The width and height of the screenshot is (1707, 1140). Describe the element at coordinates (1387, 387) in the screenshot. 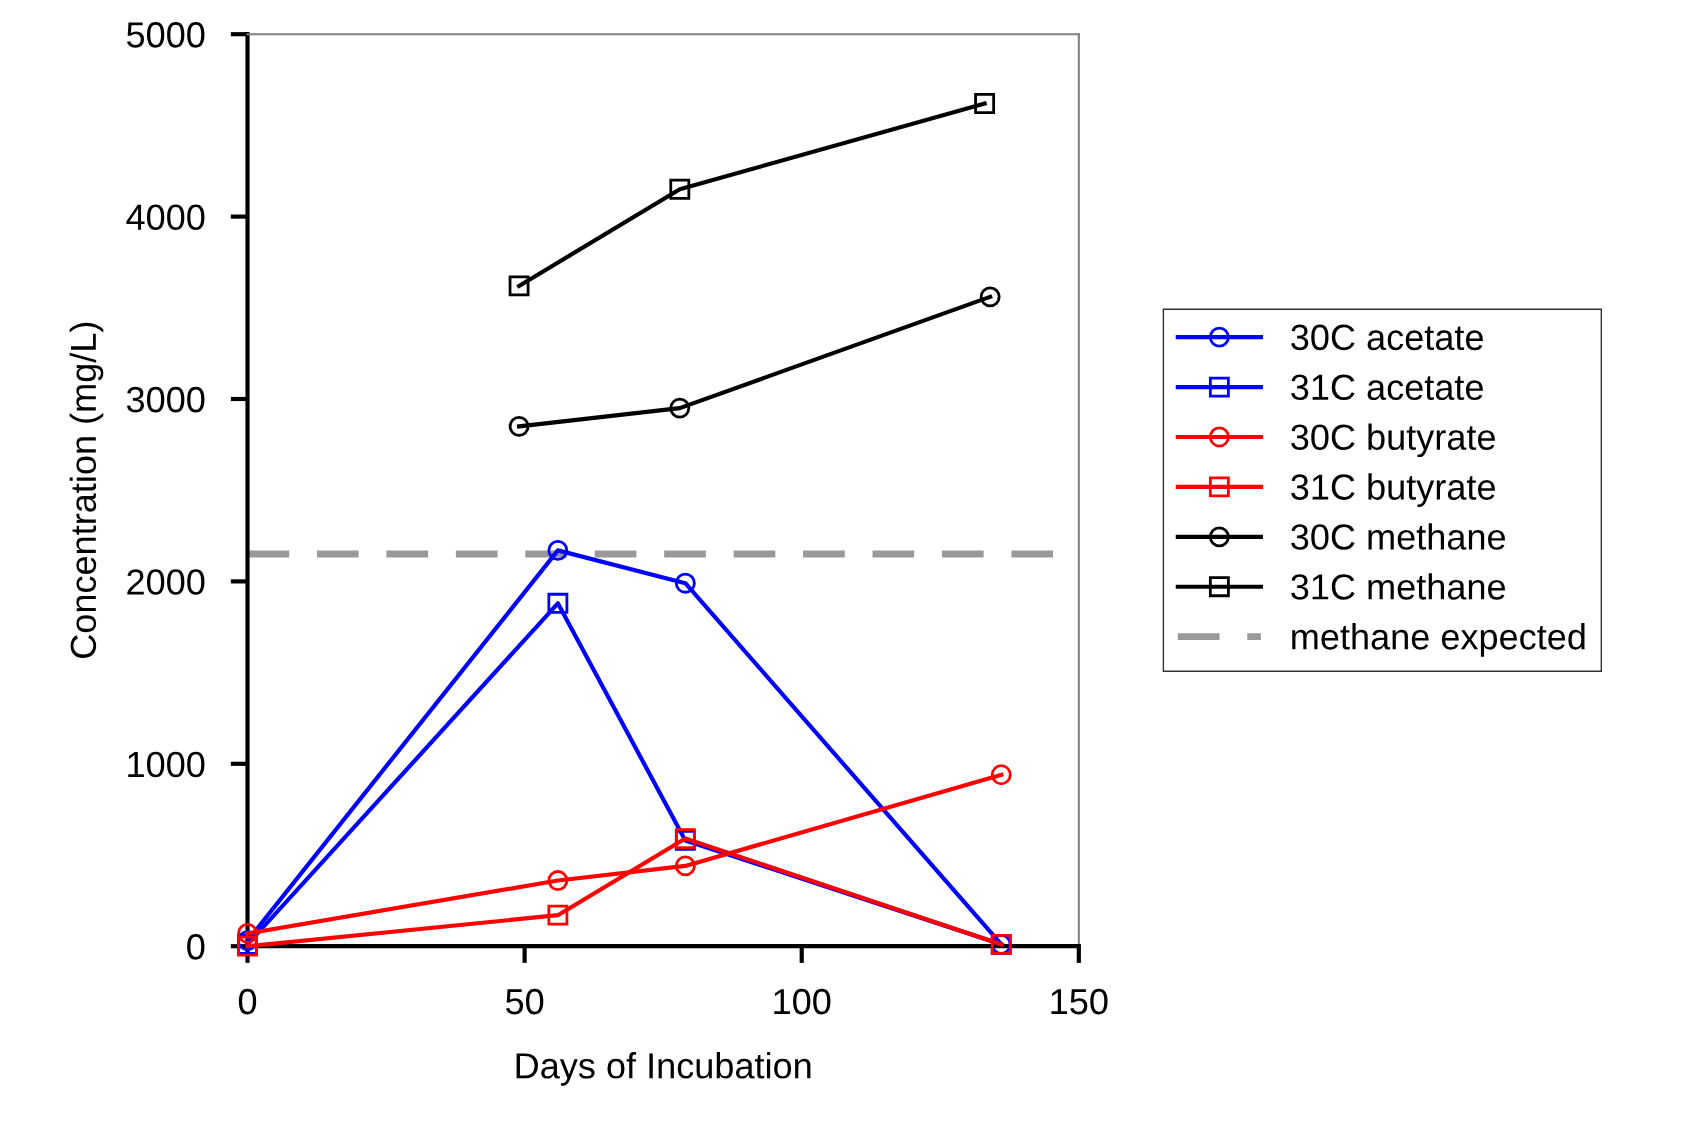

I see `legend-label: 31C acetate` at that location.